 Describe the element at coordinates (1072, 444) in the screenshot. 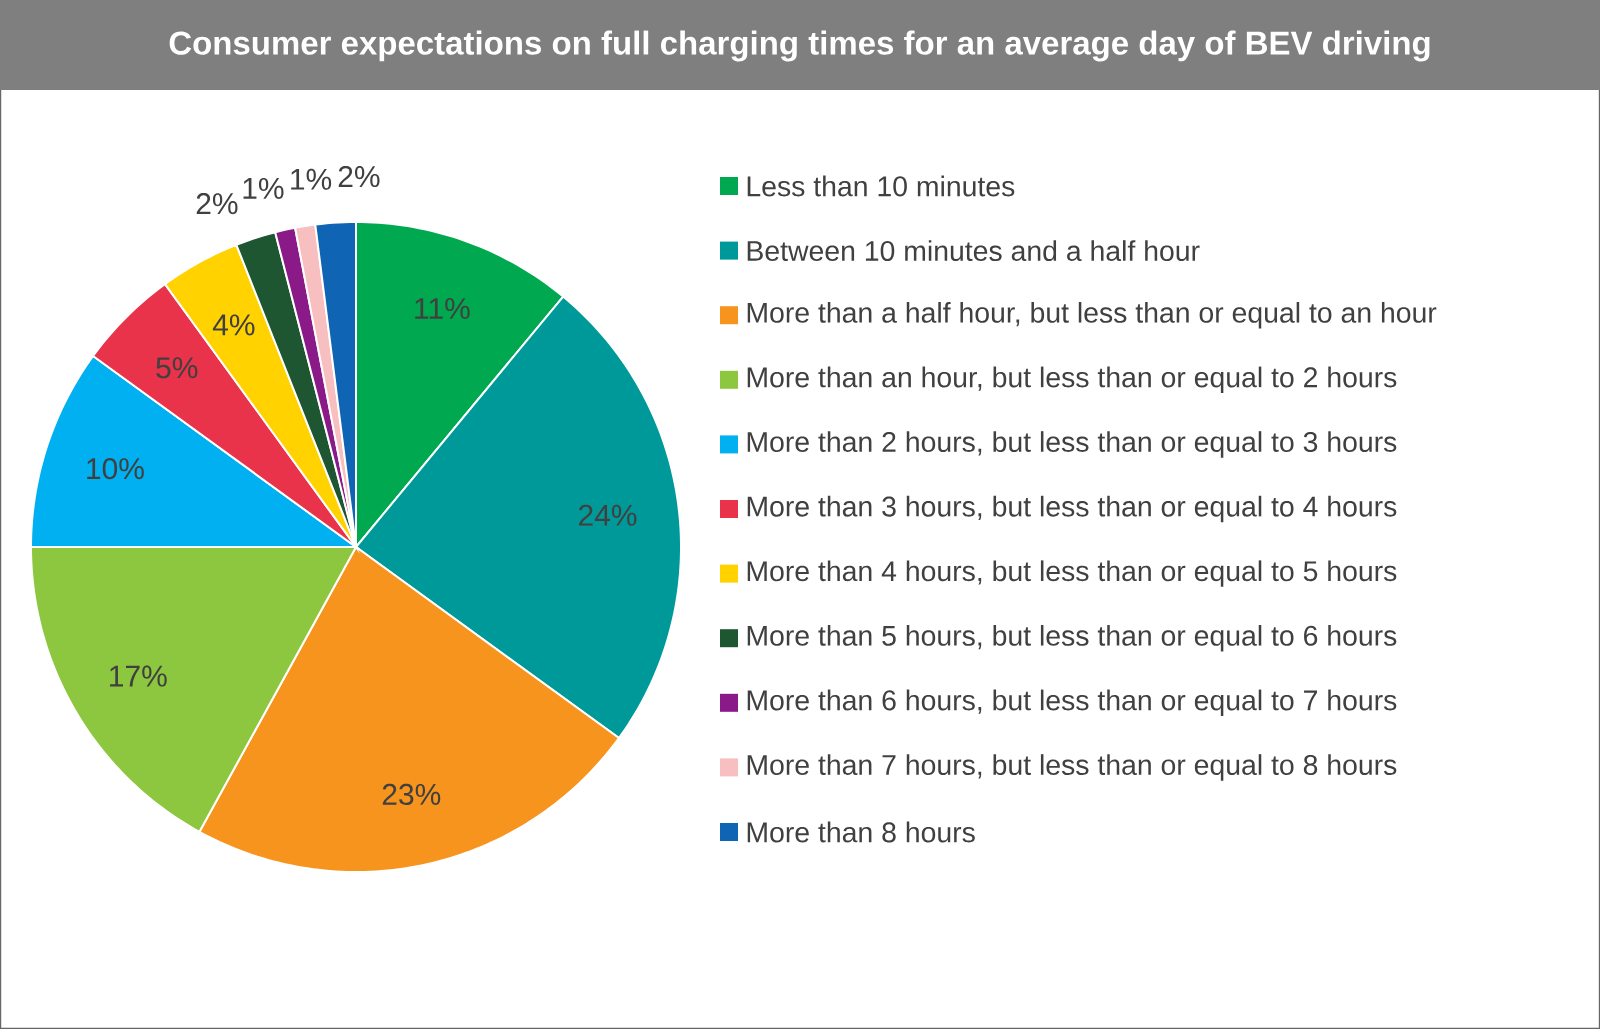

I see `legend-label: More than 2 hours, but less than or equal to 3 hours` at that location.